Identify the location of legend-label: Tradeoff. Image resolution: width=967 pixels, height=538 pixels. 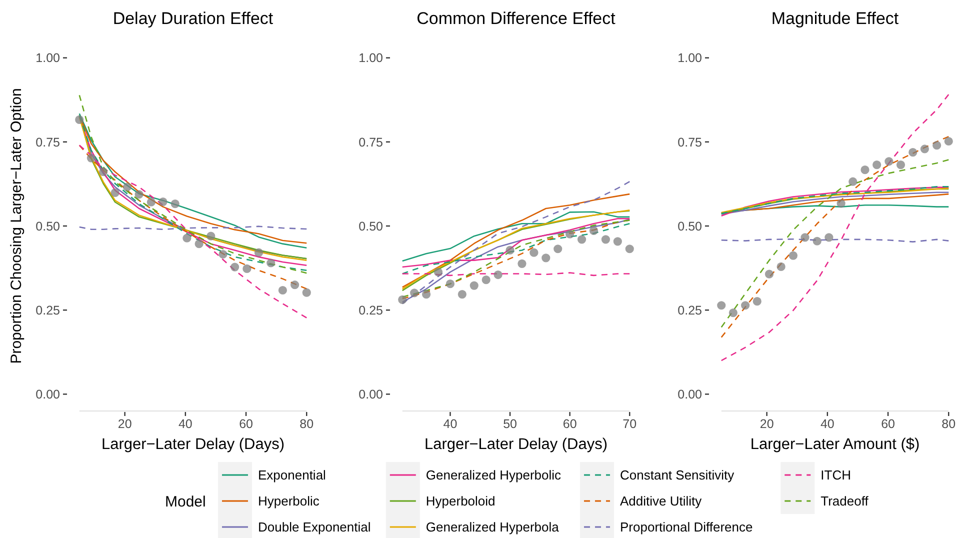
(844, 501).